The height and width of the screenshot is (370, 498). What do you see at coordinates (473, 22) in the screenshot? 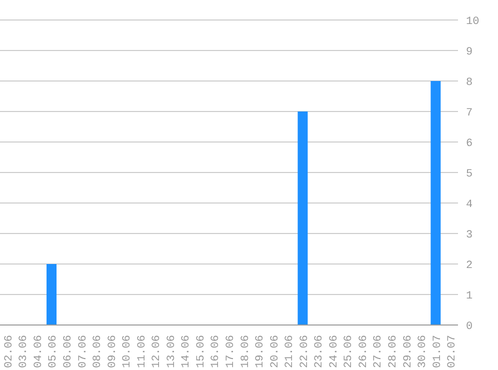
I see `y-tick-label: 10` at bounding box center [473, 22].